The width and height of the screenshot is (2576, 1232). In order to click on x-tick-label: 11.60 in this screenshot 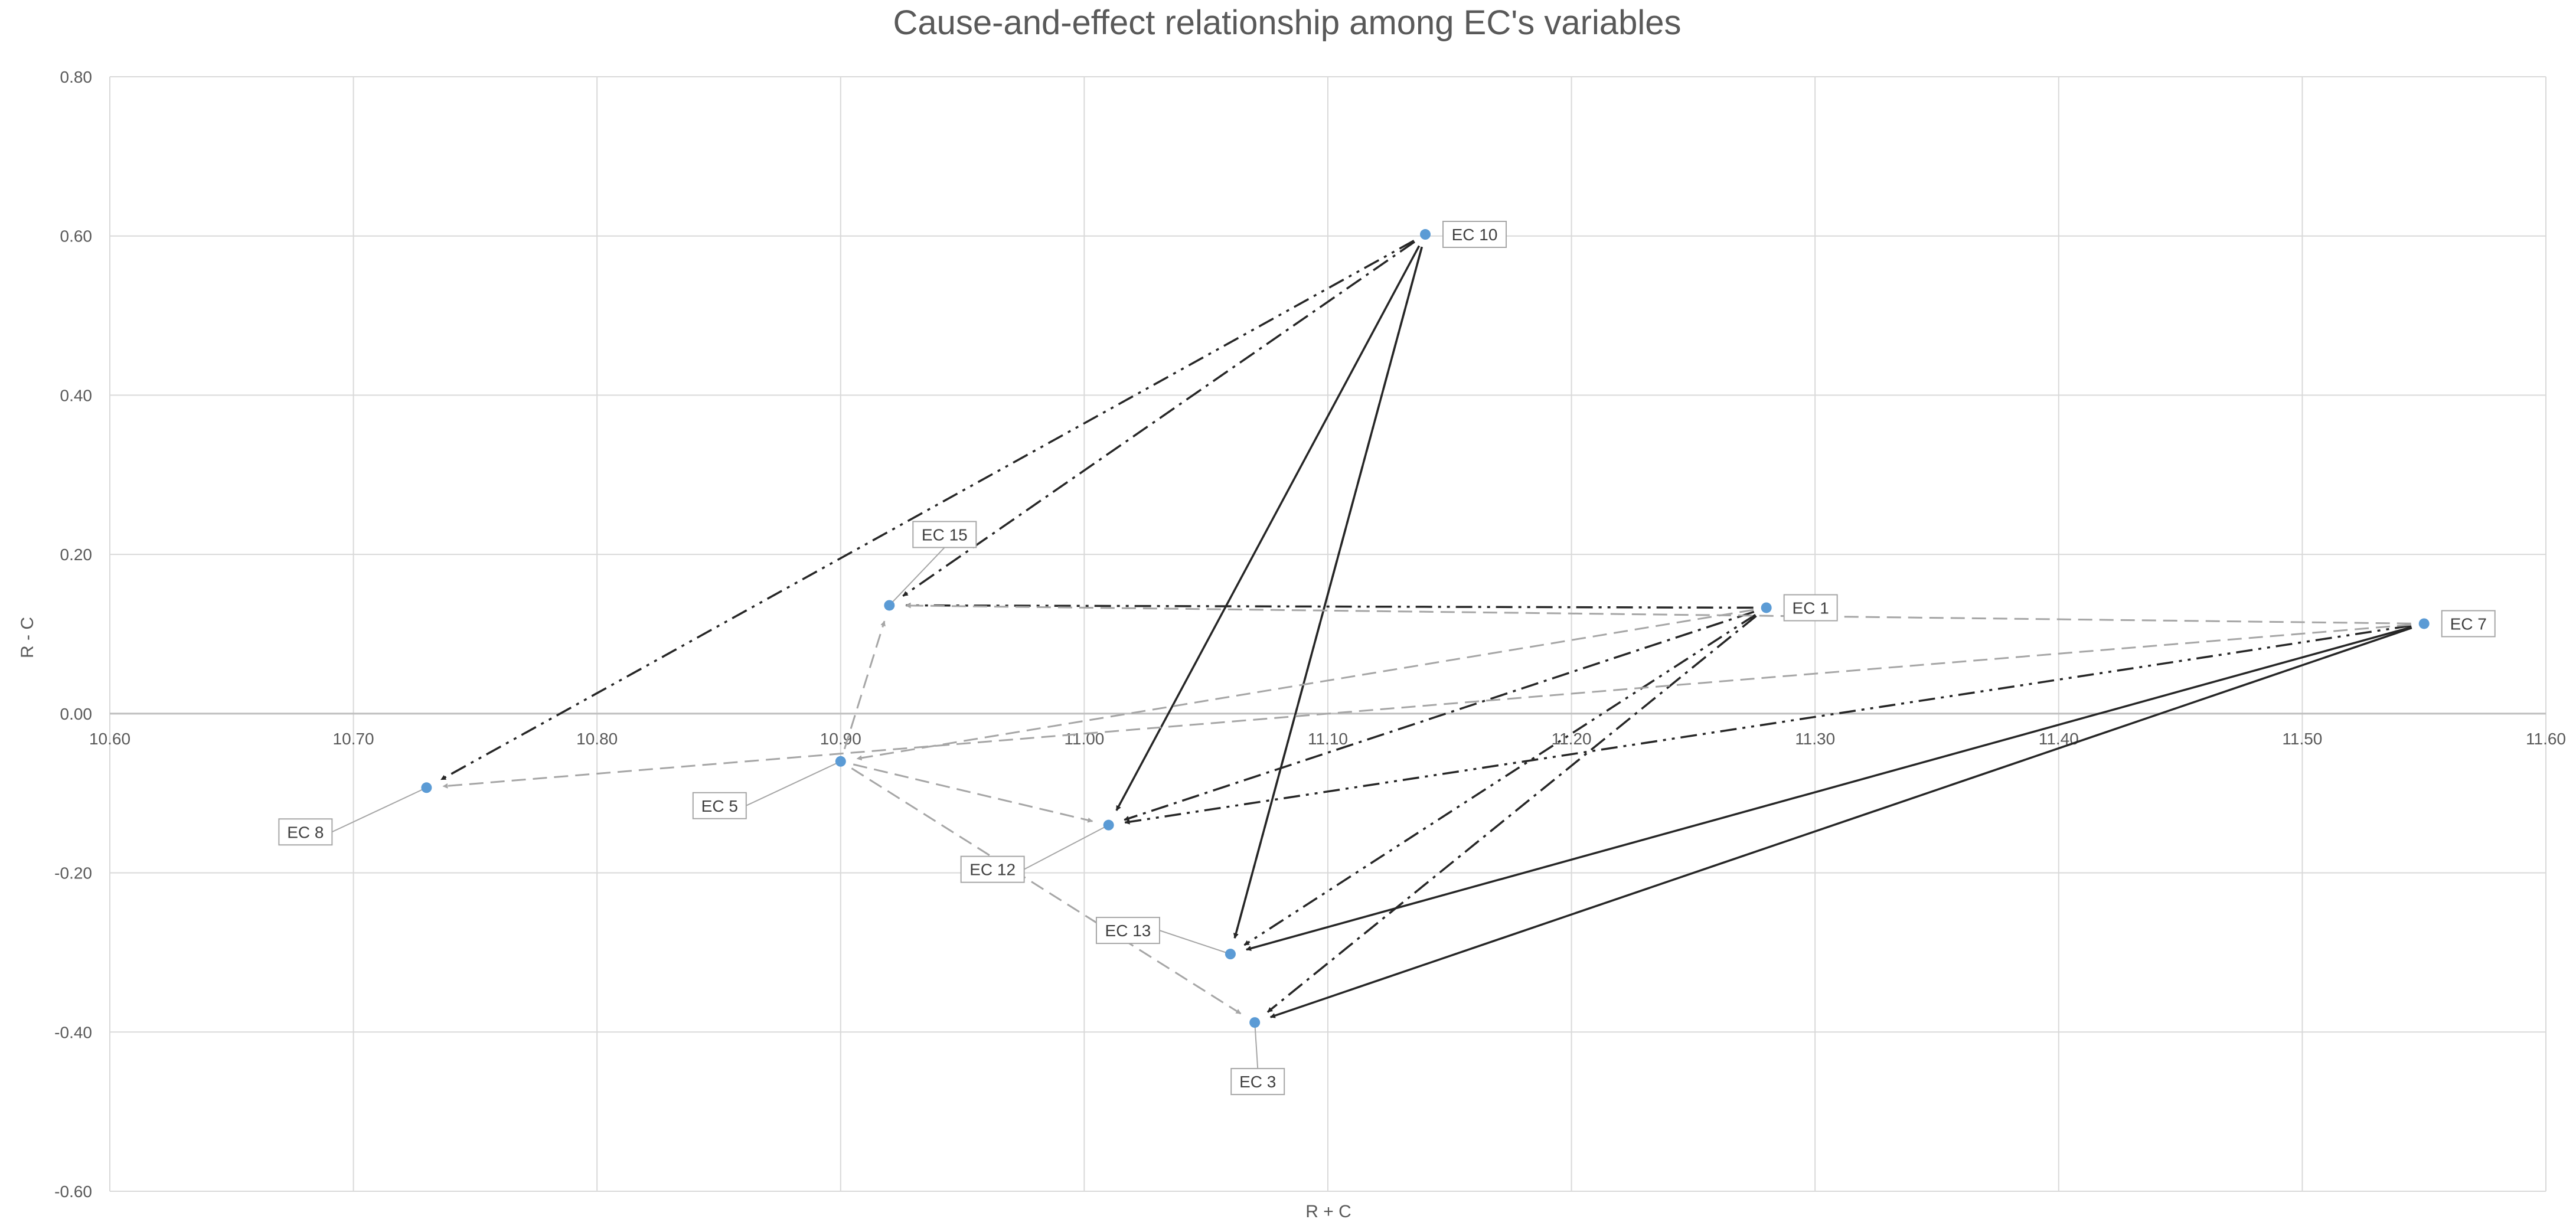, I will do `click(2546, 739)`.